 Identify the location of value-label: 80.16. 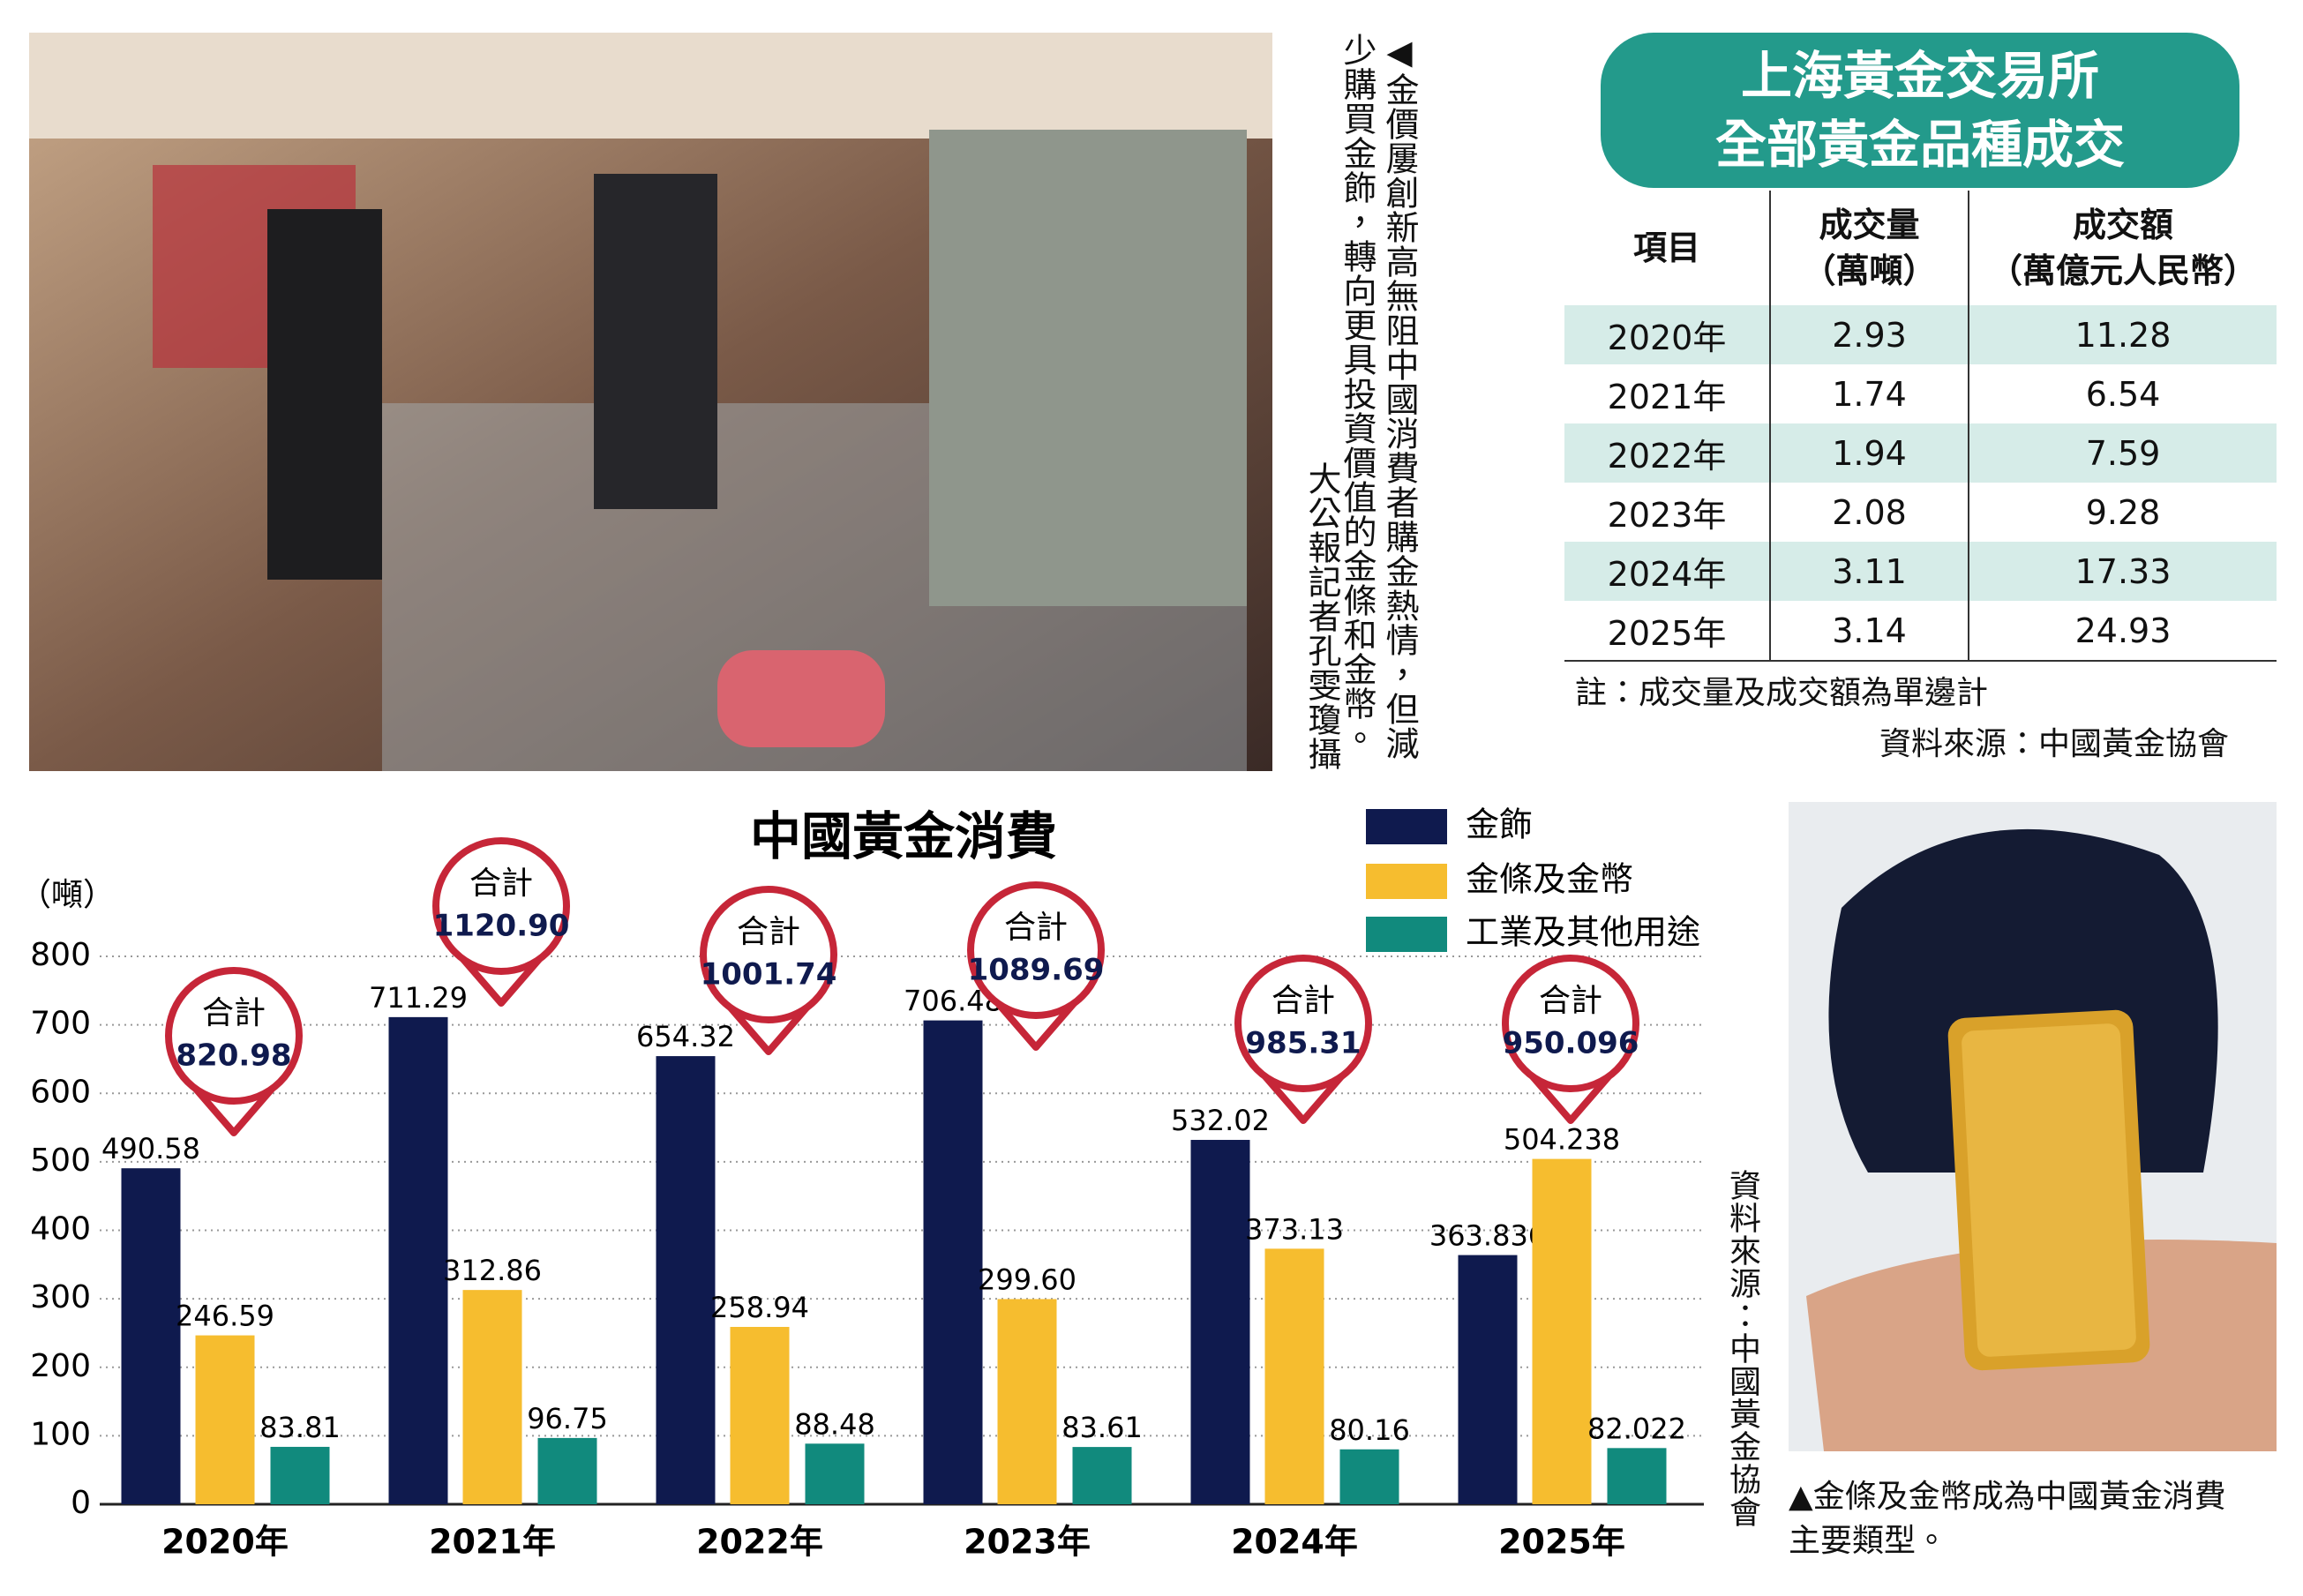
(1369, 1430).